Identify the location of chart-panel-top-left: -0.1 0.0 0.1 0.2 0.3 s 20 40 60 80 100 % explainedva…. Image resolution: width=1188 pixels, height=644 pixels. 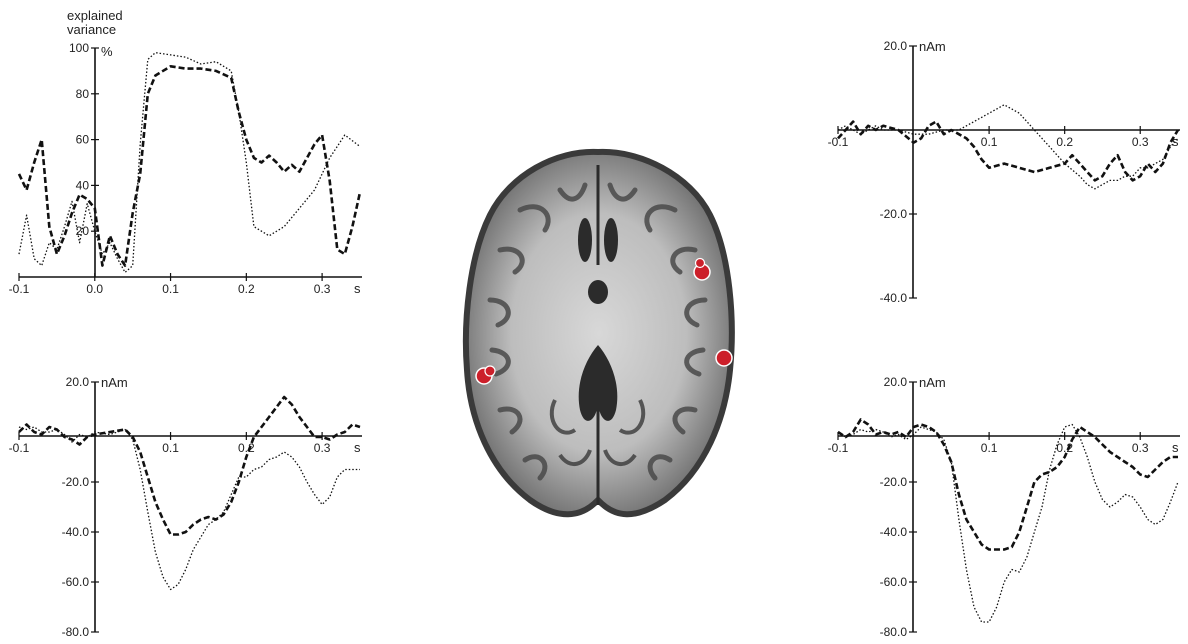
(185, 152).